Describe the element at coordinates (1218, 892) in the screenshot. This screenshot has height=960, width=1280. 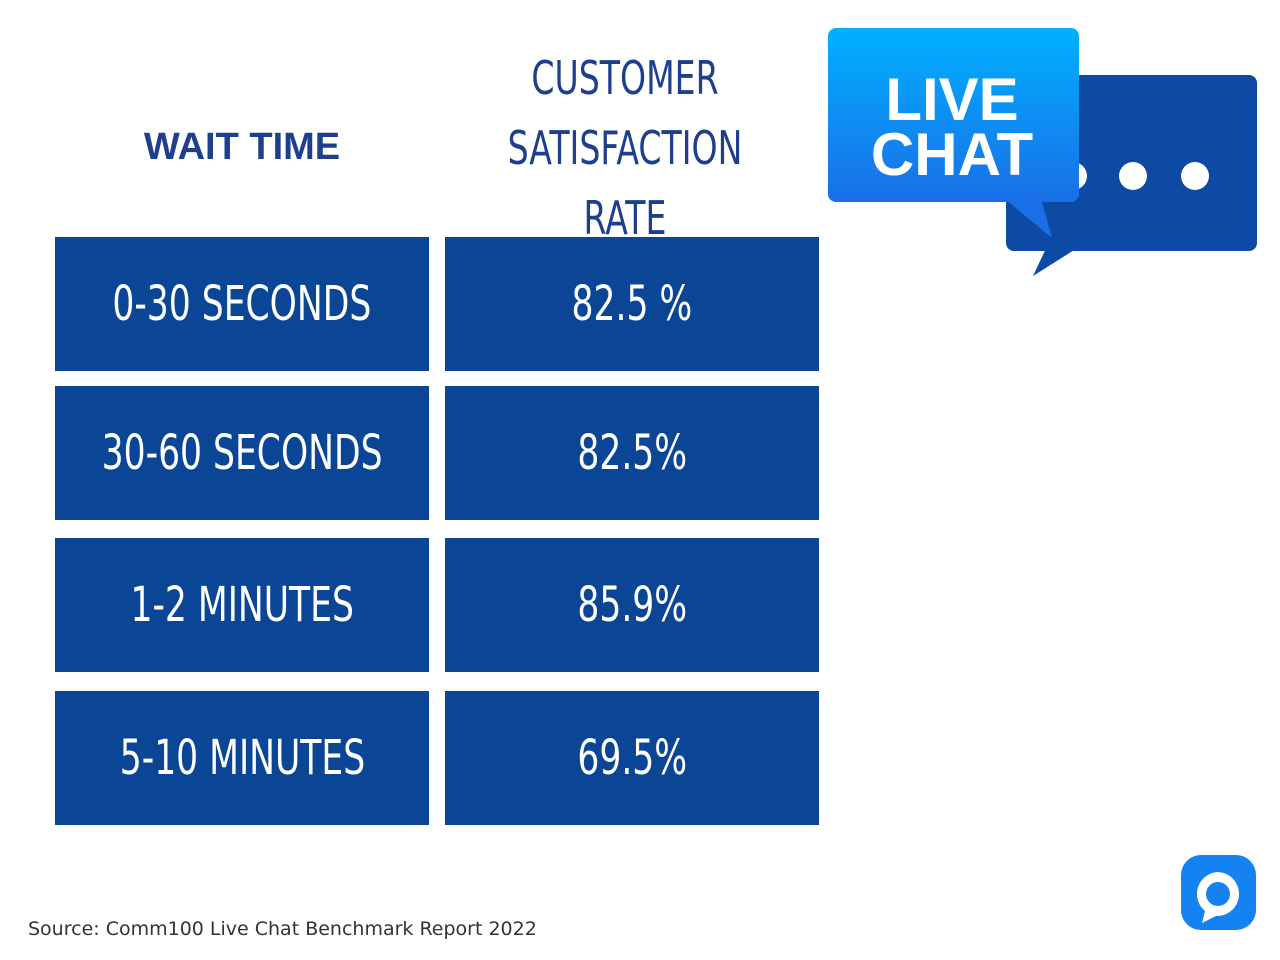
I see `brand-icon` at that location.